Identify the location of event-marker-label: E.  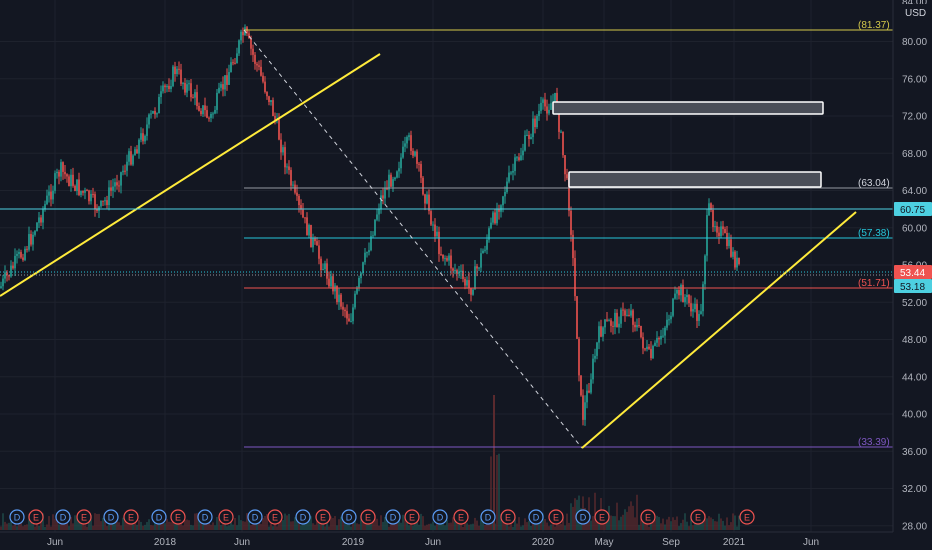
(508, 518).